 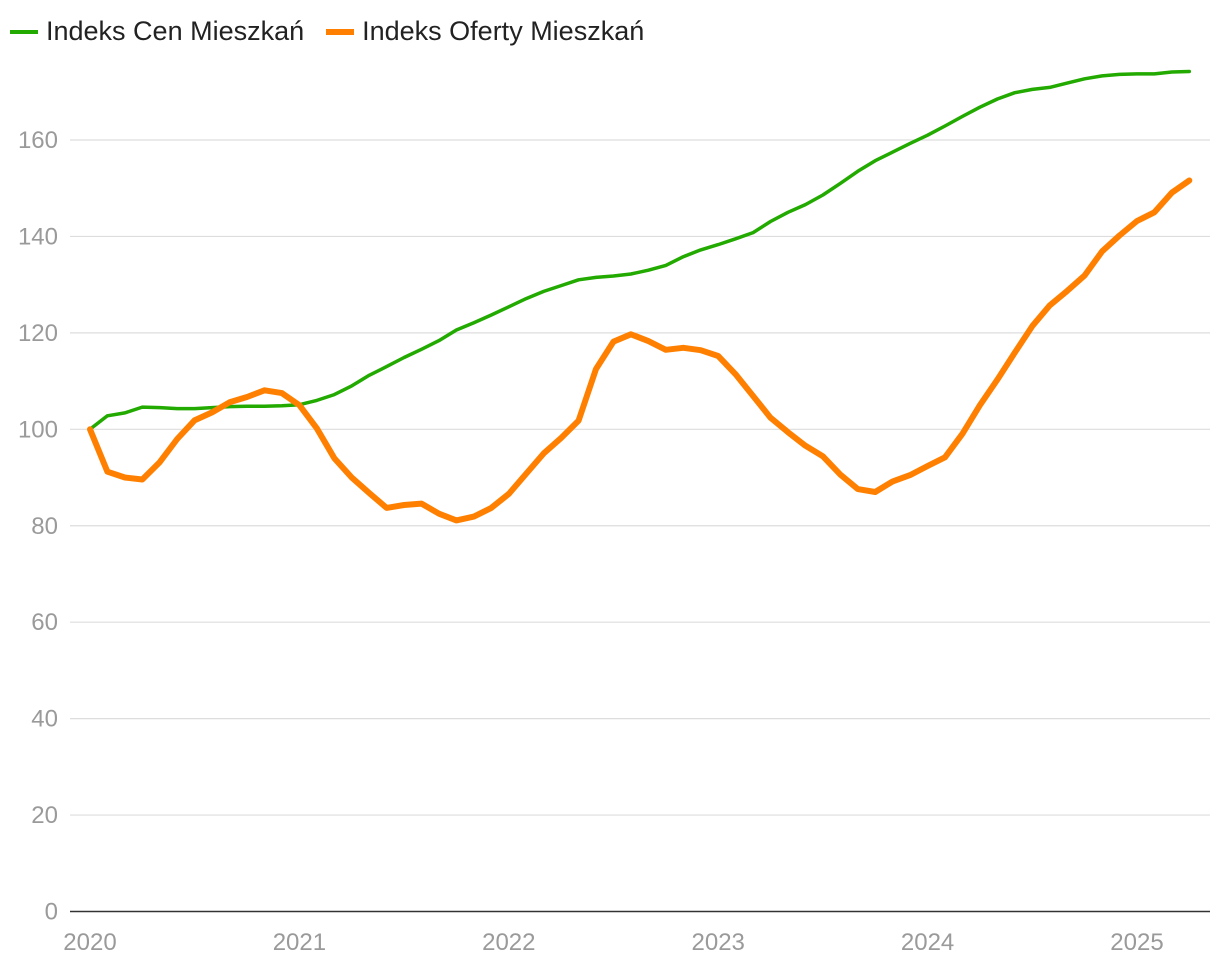 What do you see at coordinates (503, 31) in the screenshot?
I see `legend-label-offer-index: Indeks Oferty Mieszkań` at bounding box center [503, 31].